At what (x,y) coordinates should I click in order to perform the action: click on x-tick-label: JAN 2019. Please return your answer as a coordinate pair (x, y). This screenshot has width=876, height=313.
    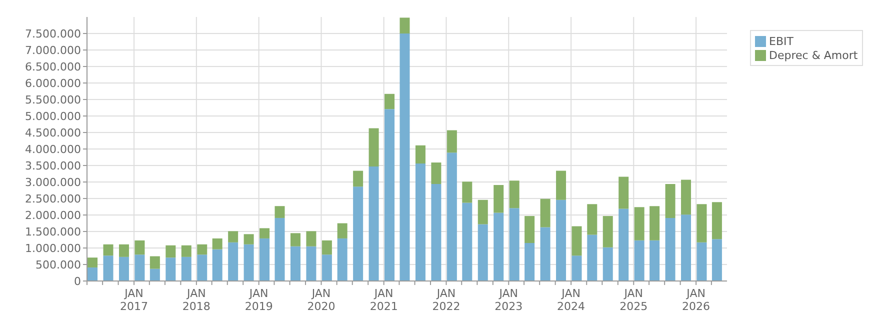
    Looking at the image, I should click on (258, 300).